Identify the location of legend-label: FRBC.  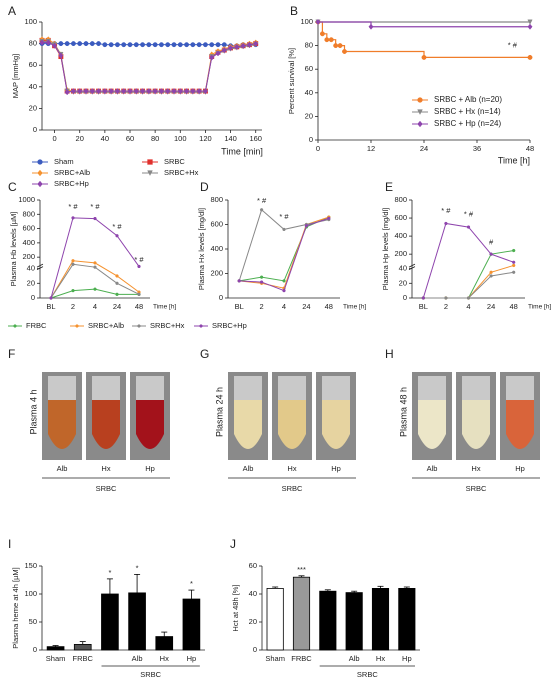
(36, 325).